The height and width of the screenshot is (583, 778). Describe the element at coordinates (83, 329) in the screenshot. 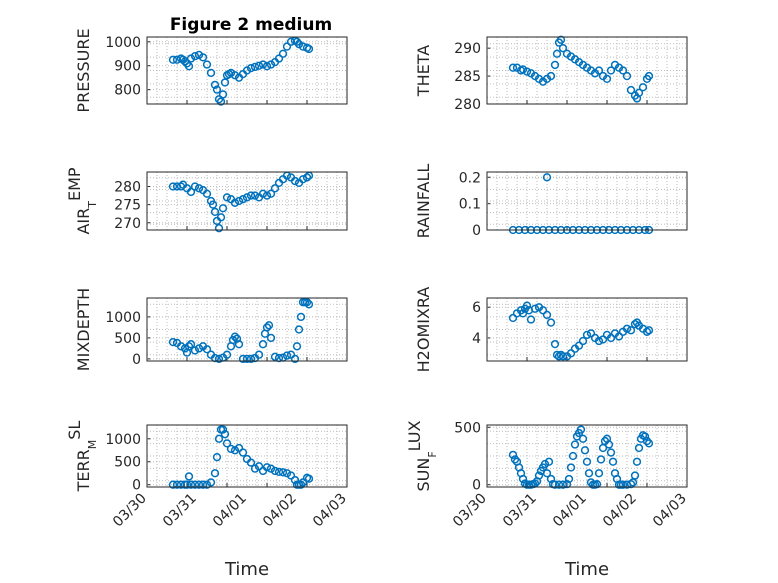

I see `y-axis-label: MIXDEPTH` at that location.